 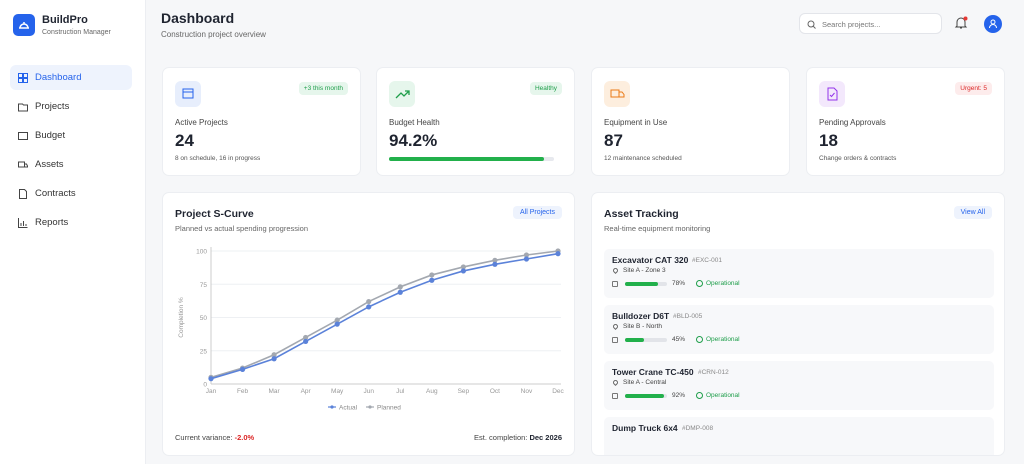 I want to click on asset-status: Operational, so click(x=723, y=339).